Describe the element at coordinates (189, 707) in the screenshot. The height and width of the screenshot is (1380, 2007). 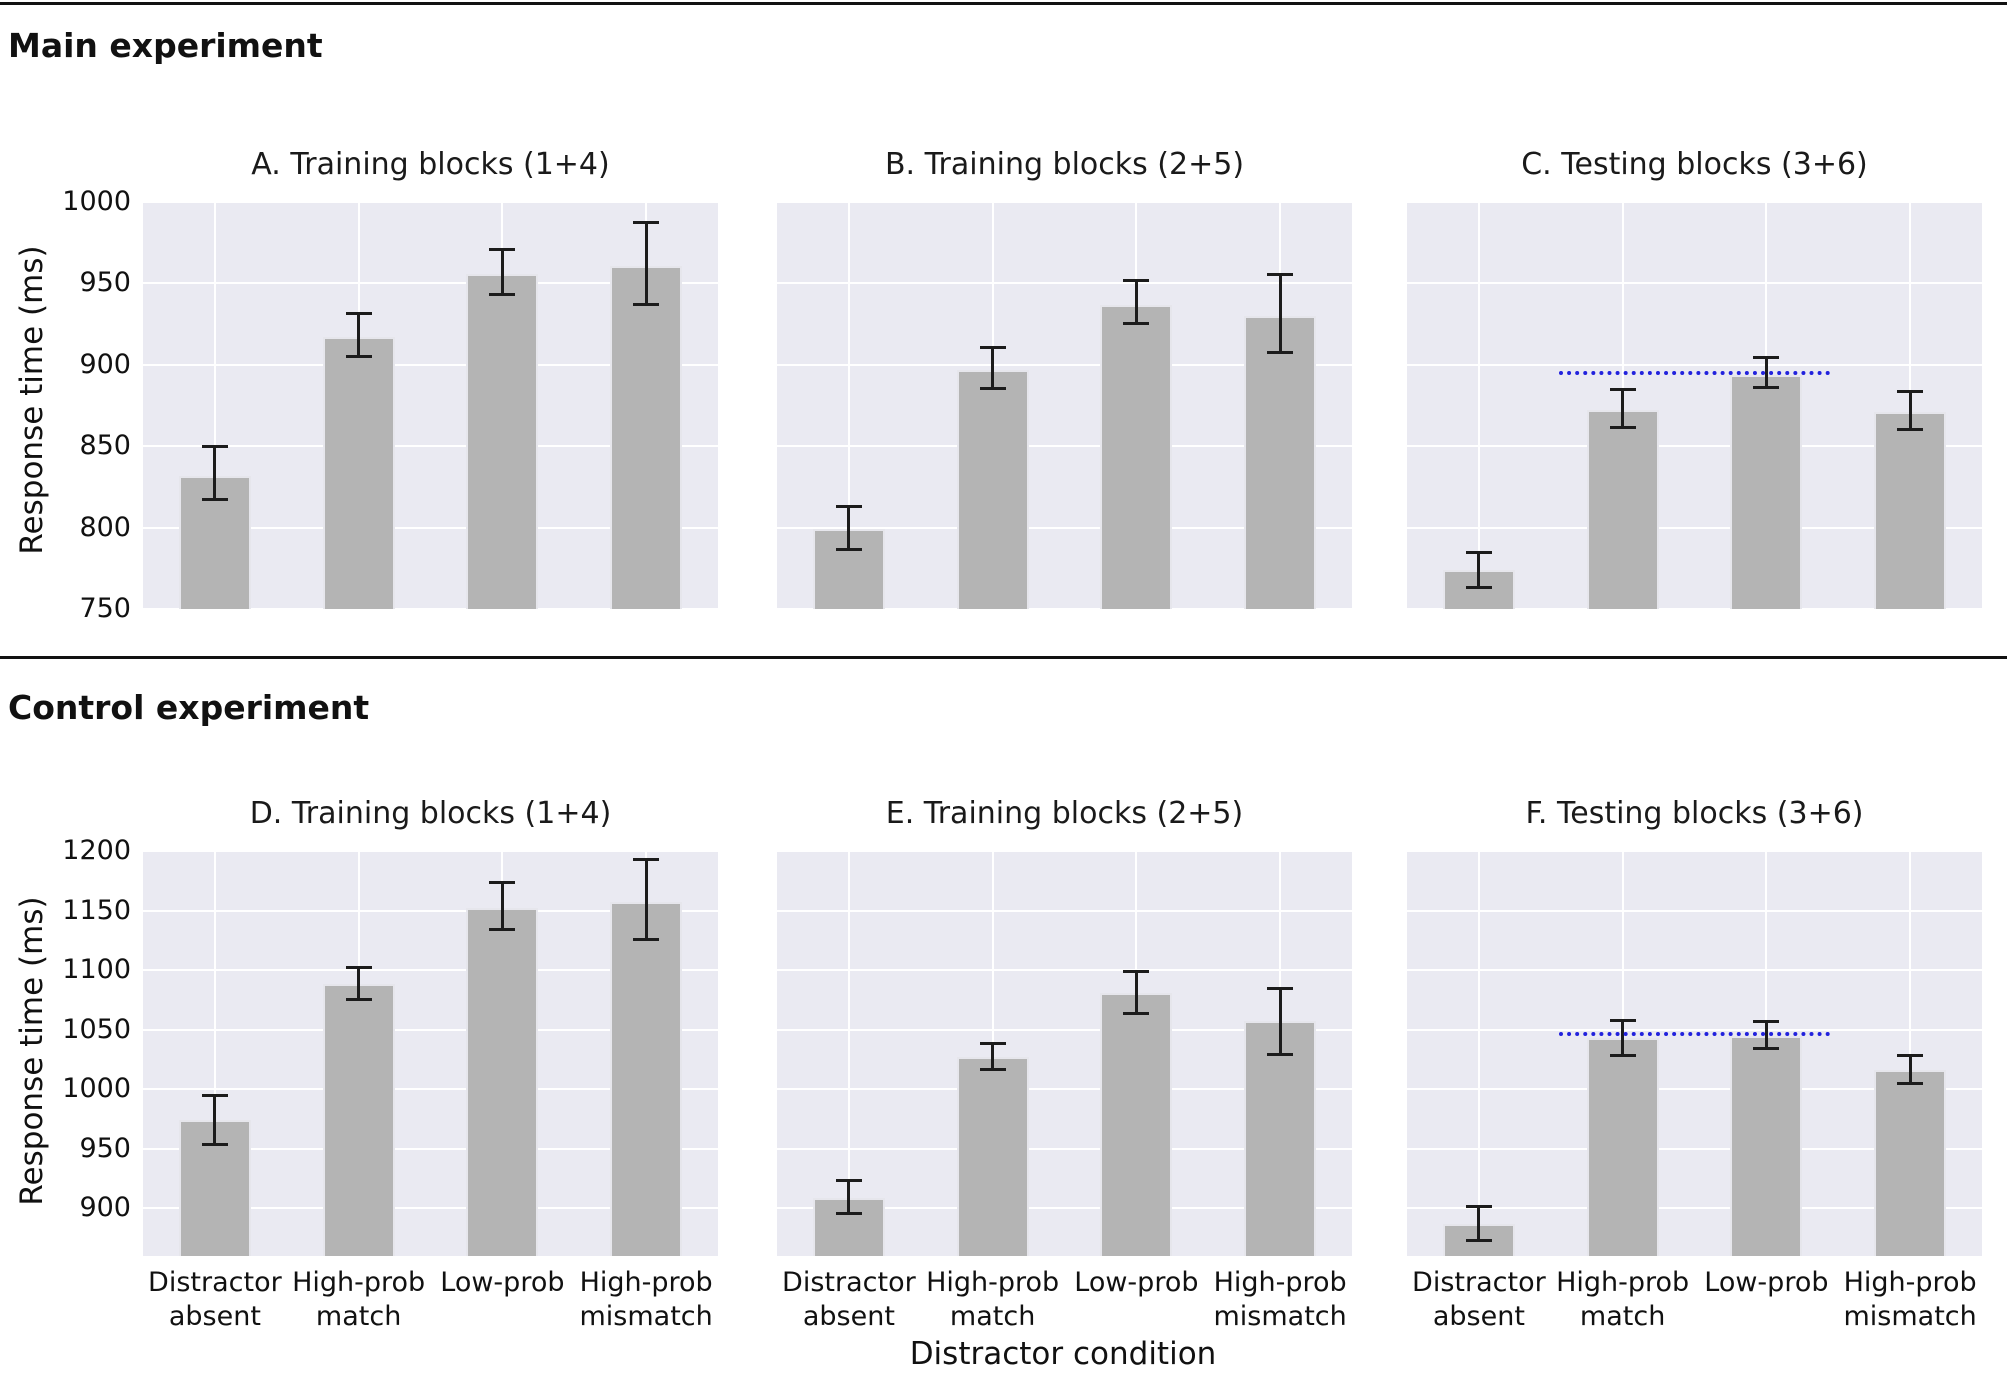
I see `control-experiment-heading: Control experiment` at that location.